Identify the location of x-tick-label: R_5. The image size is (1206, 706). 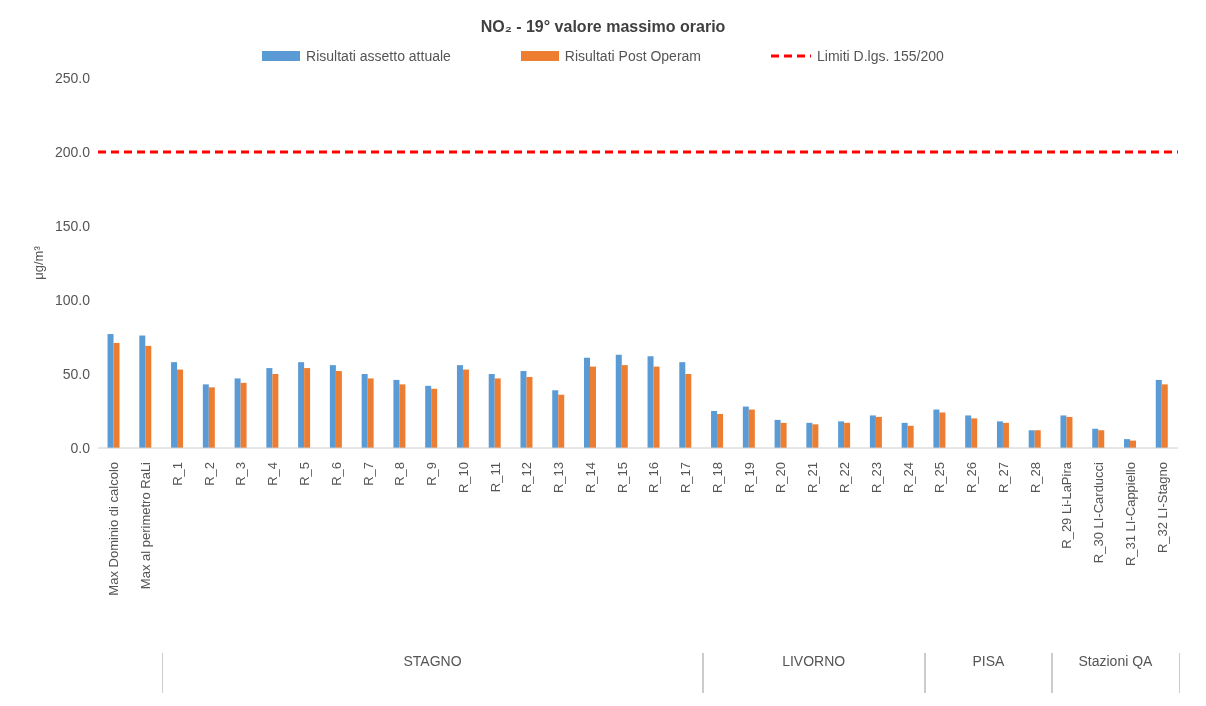
(304, 474).